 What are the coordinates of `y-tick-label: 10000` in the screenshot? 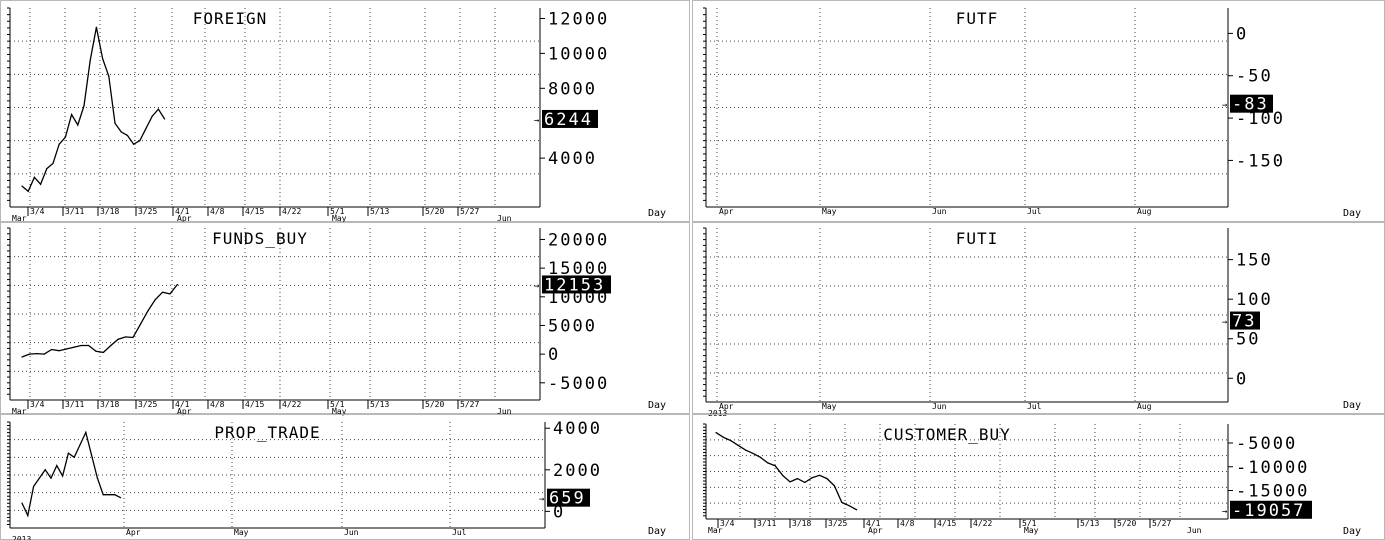 It's located at (578, 54).